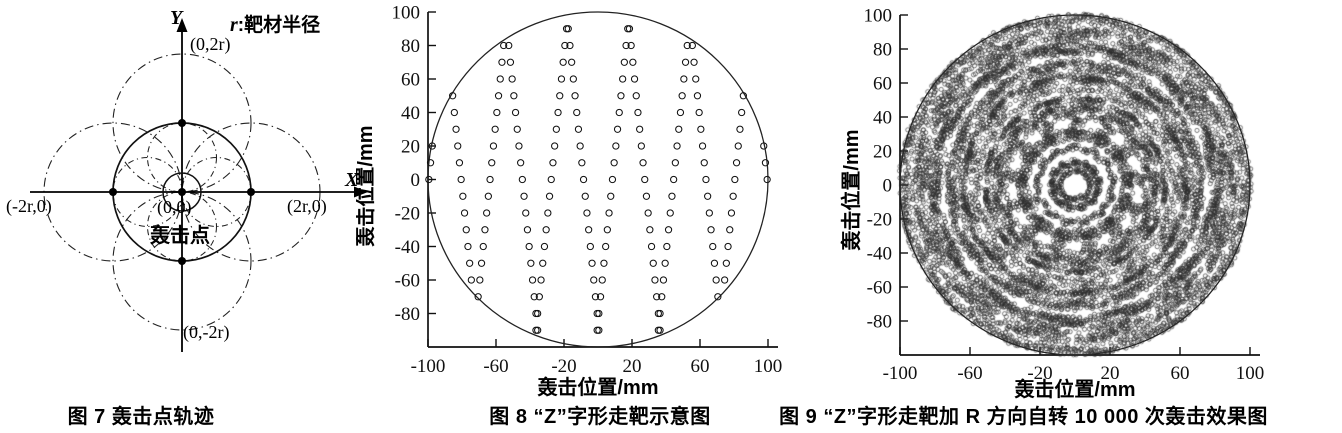  What do you see at coordinates (882, 152) in the screenshot?
I see `y-tick-label: 20` at bounding box center [882, 152].